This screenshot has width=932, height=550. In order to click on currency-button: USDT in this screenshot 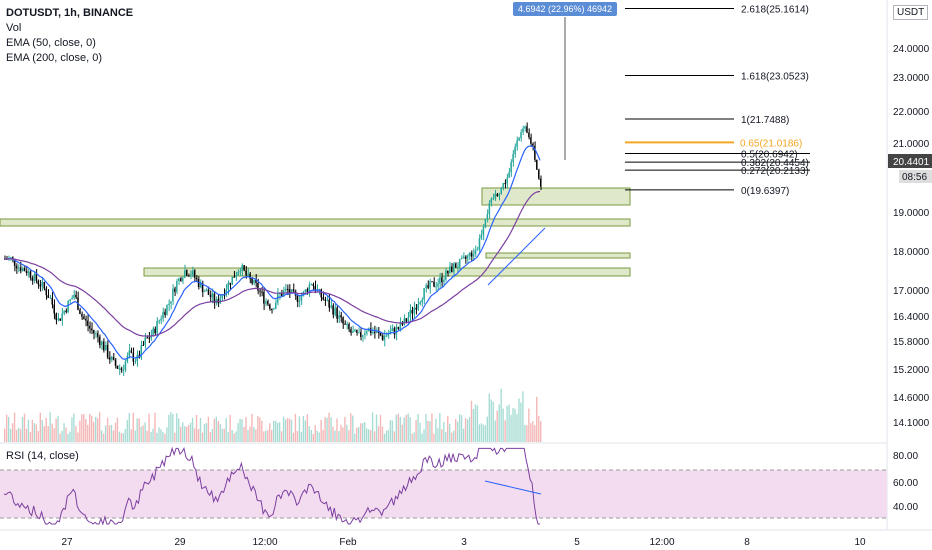, I will do `click(911, 12)`.